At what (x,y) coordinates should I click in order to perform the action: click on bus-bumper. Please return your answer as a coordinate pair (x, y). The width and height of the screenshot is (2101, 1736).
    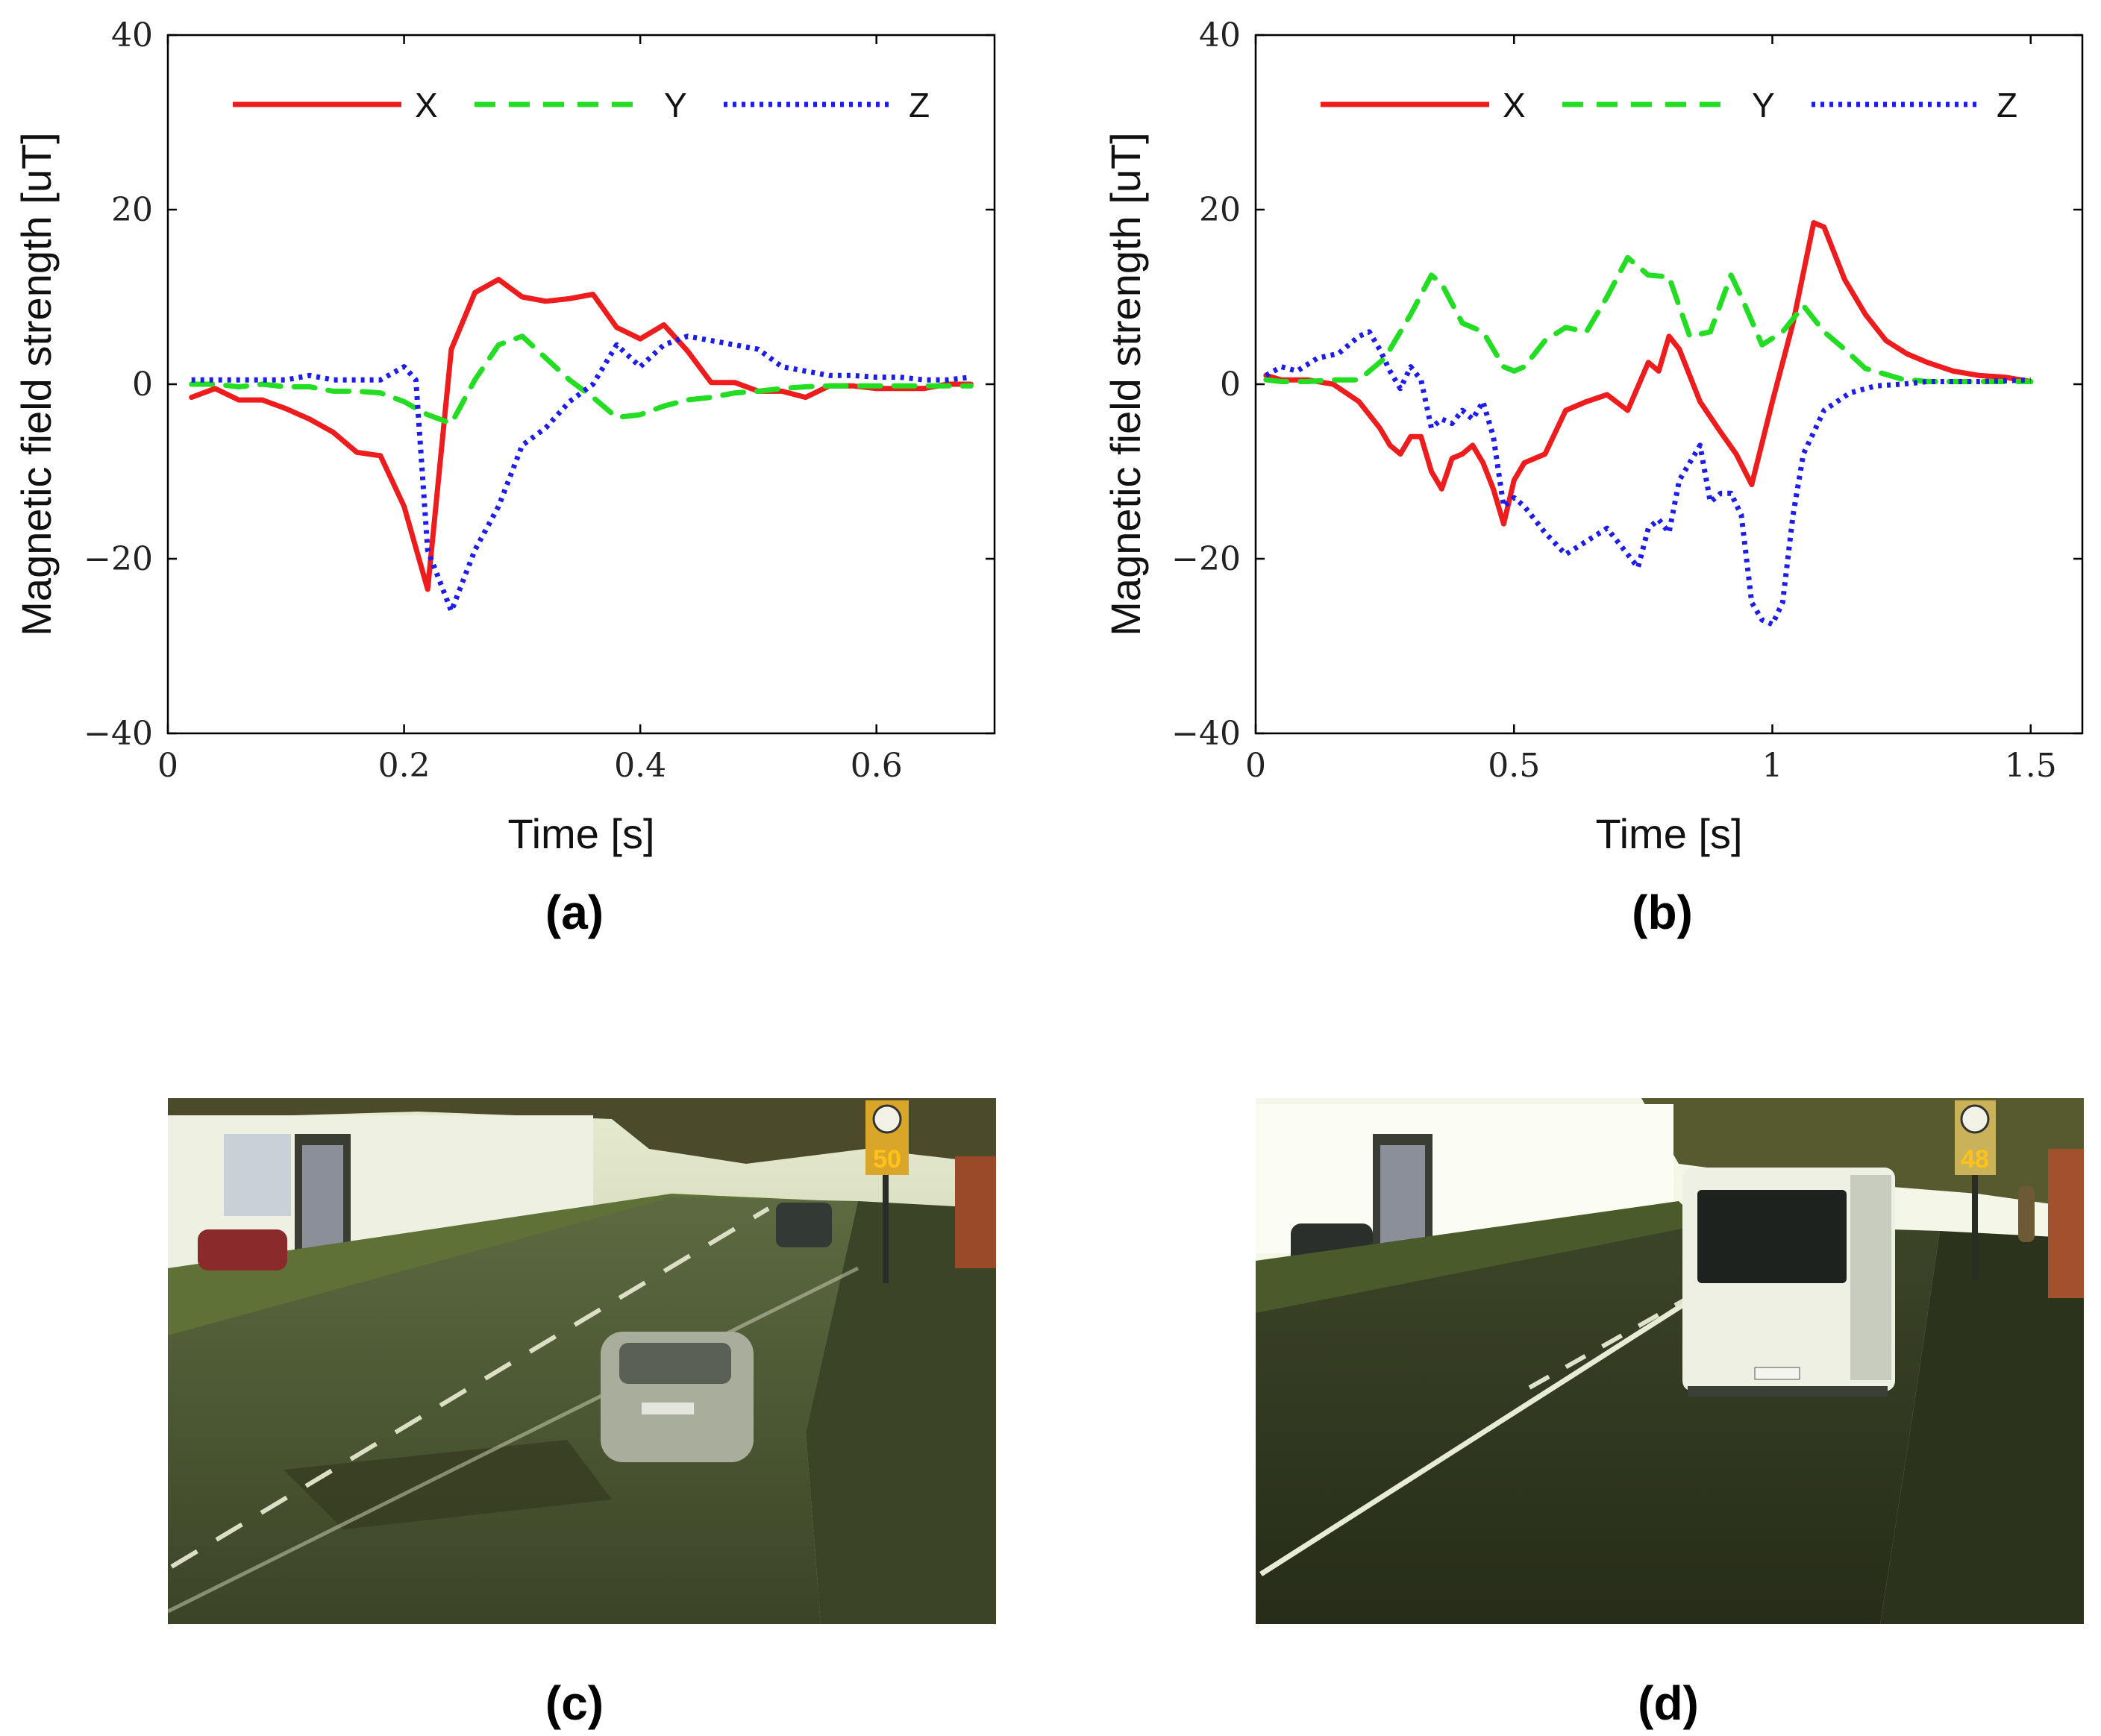
    Looking at the image, I should click on (1788, 1392).